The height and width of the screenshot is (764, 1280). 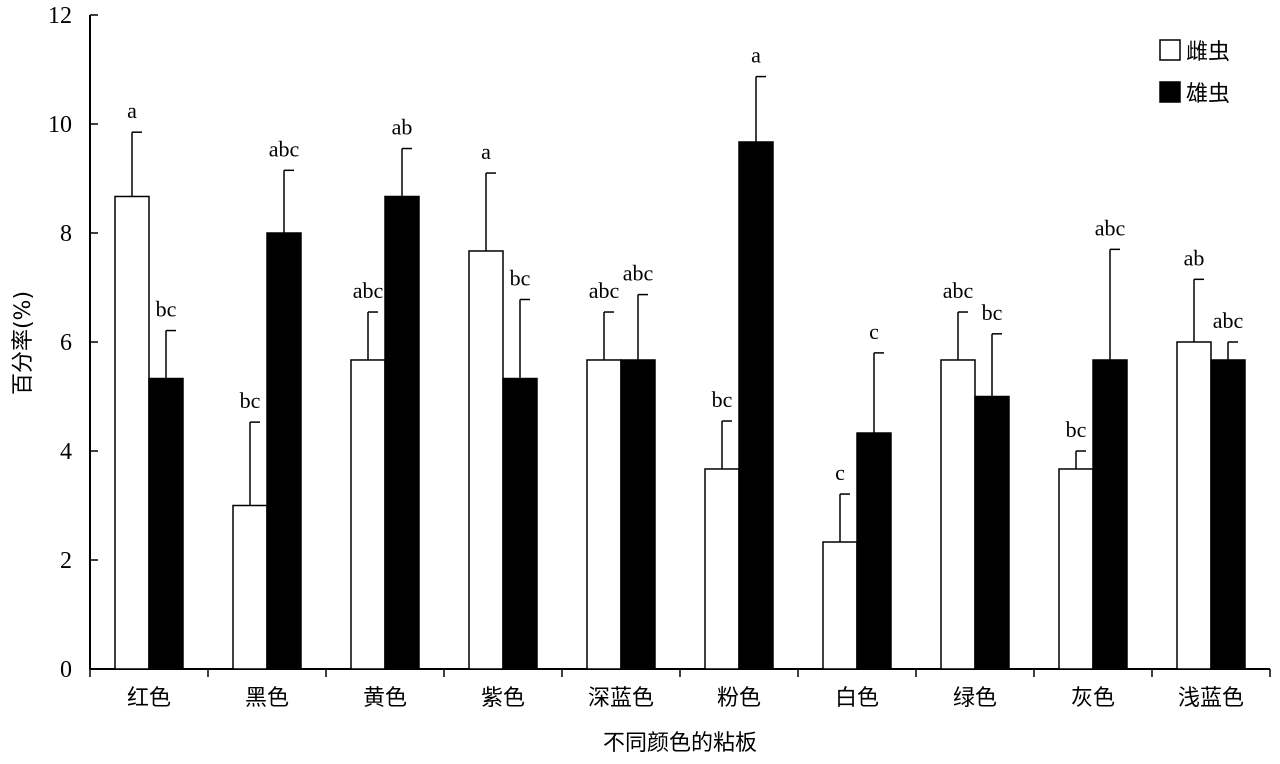 What do you see at coordinates (66, 343) in the screenshot?
I see `y-tick-label: 6` at bounding box center [66, 343].